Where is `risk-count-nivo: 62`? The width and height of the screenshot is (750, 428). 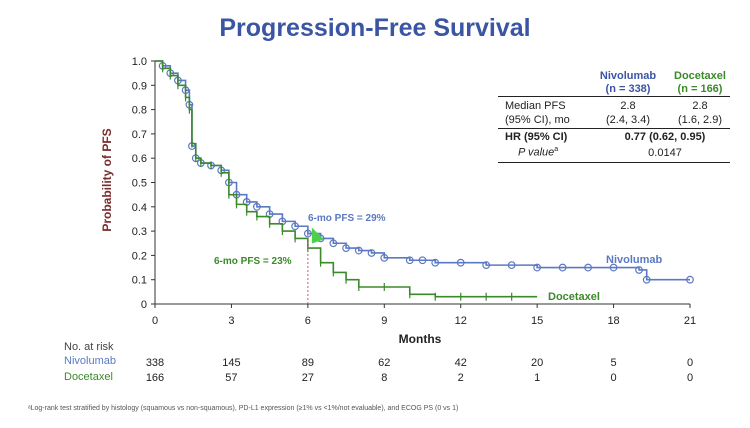
risk-count-nivo: 62 is located at coordinates (384, 363).